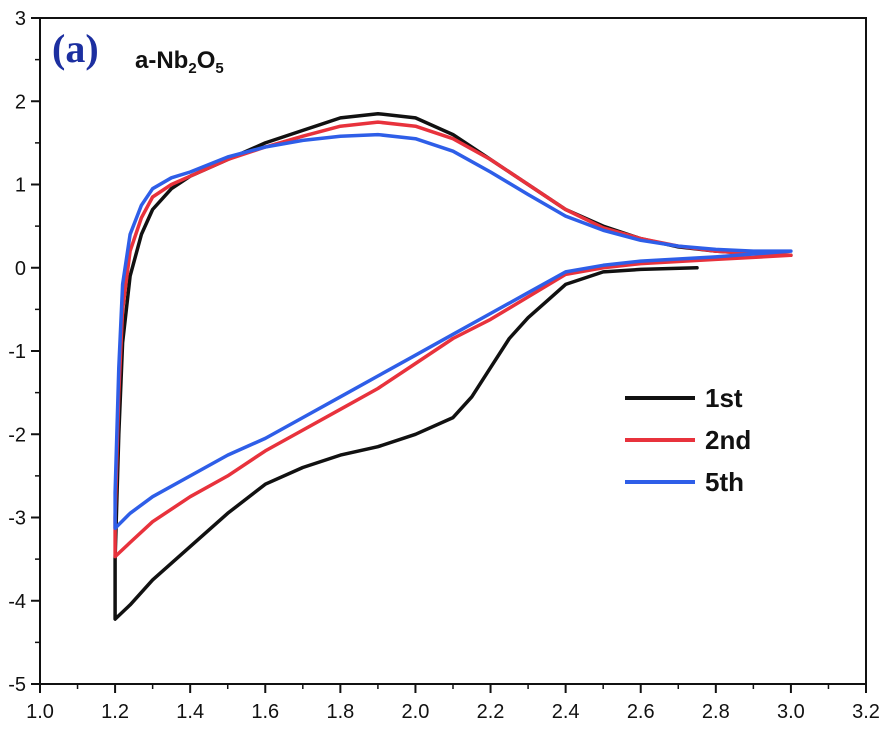  Describe the element at coordinates (75, 48) in the screenshot. I see `panel-label: (a)` at that location.